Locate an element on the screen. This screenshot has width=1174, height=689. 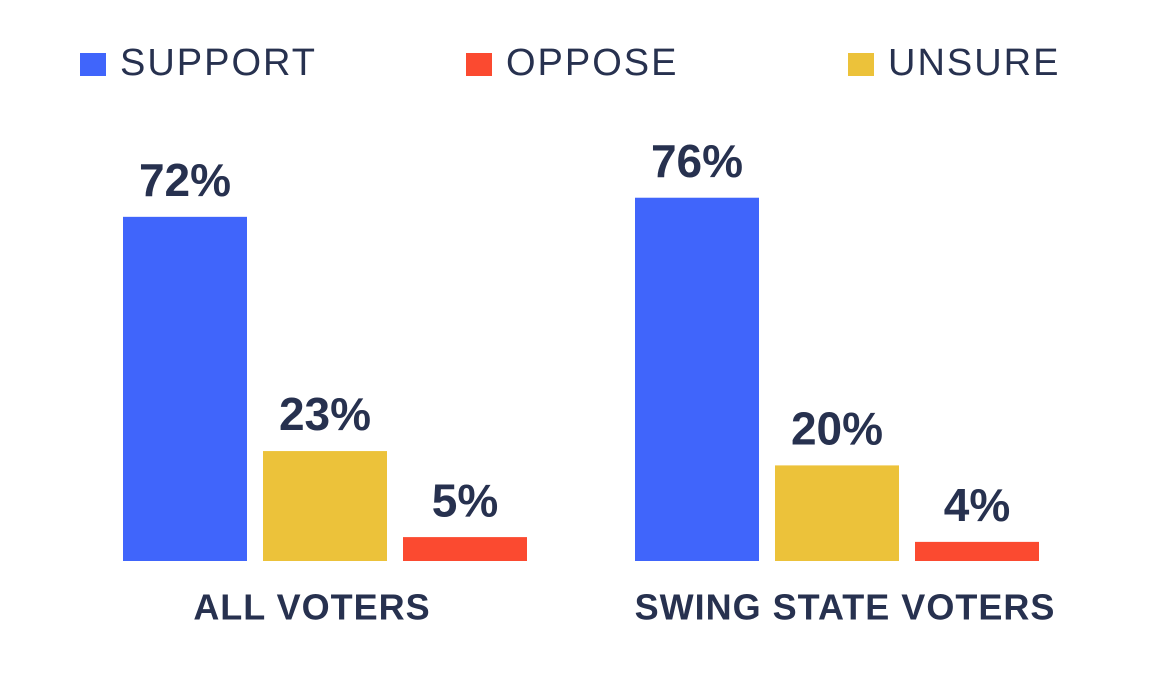
value-label: 72% is located at coordinates (185, 180).